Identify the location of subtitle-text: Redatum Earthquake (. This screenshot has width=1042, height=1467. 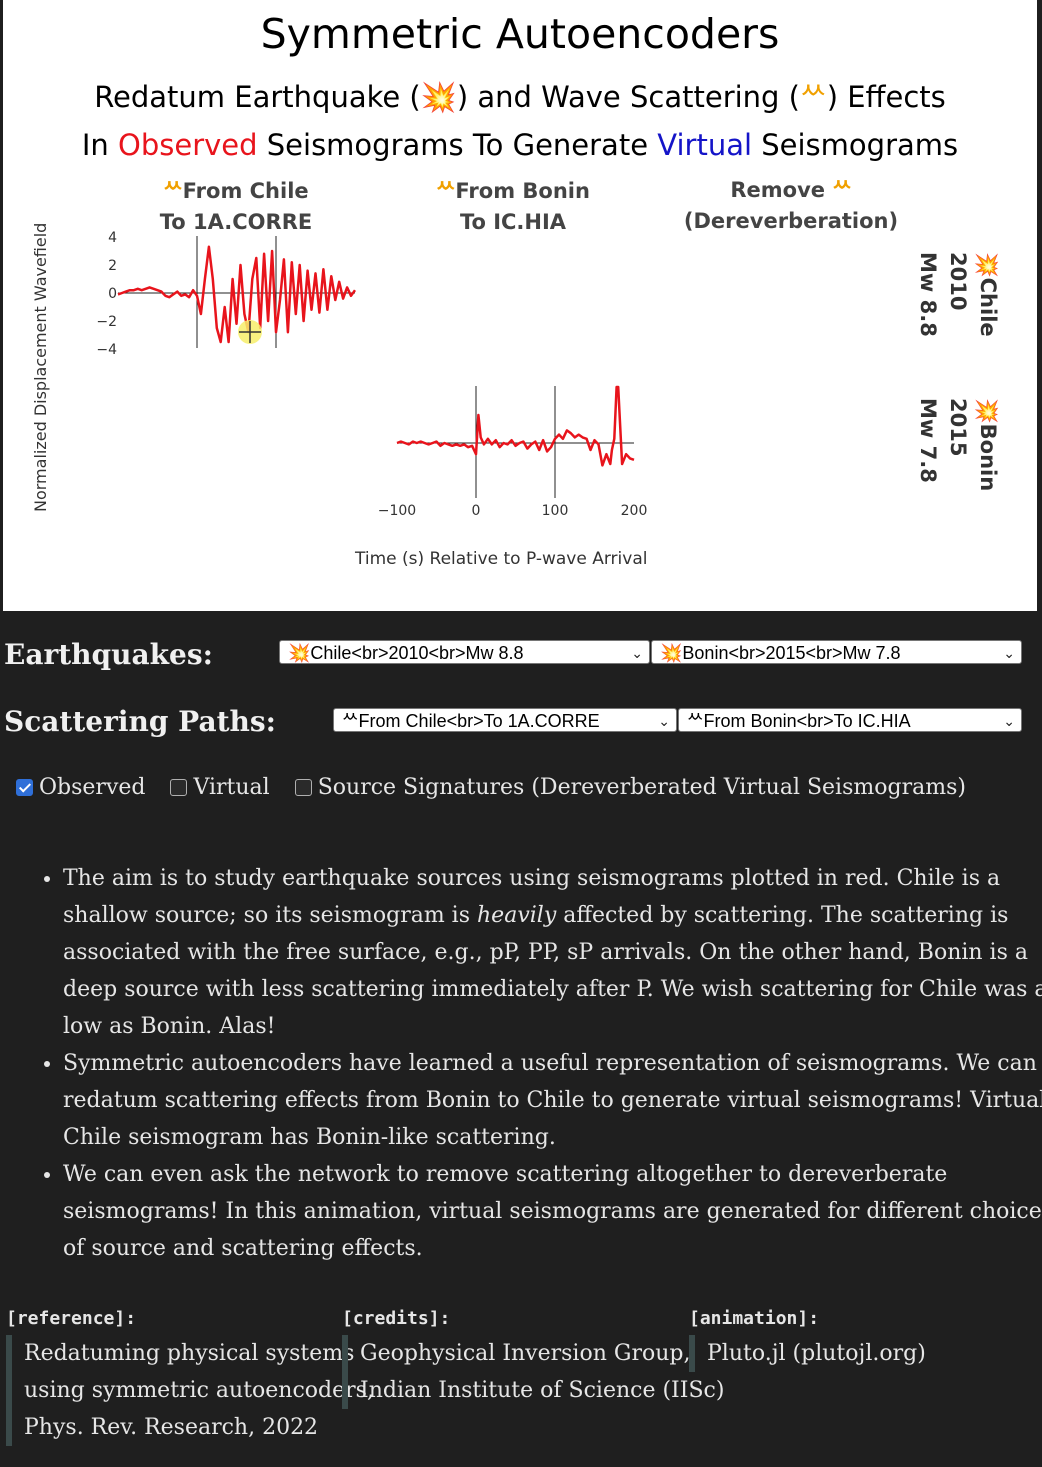
(257, 97).